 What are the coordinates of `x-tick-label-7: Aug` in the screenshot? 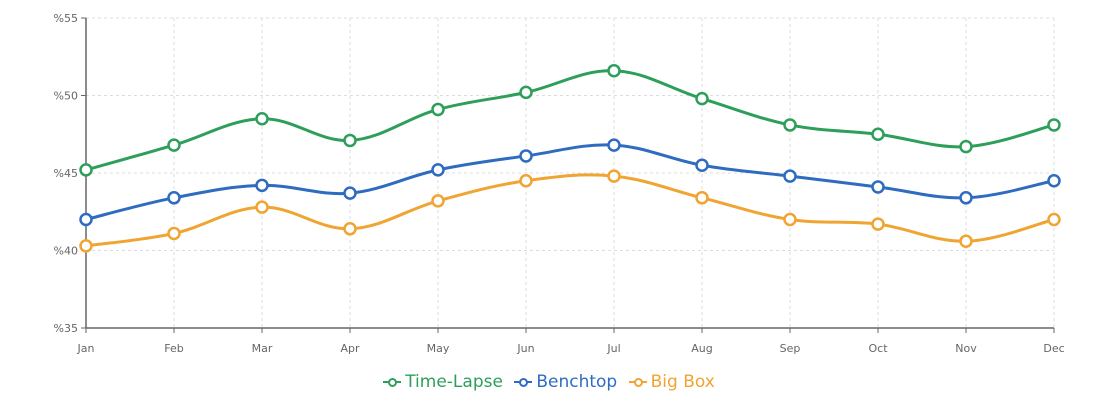 It's located at (701, 348).